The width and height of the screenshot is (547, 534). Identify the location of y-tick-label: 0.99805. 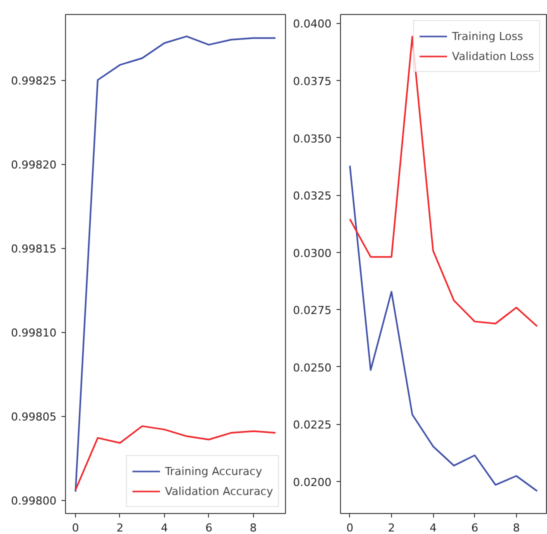
(34, 417).